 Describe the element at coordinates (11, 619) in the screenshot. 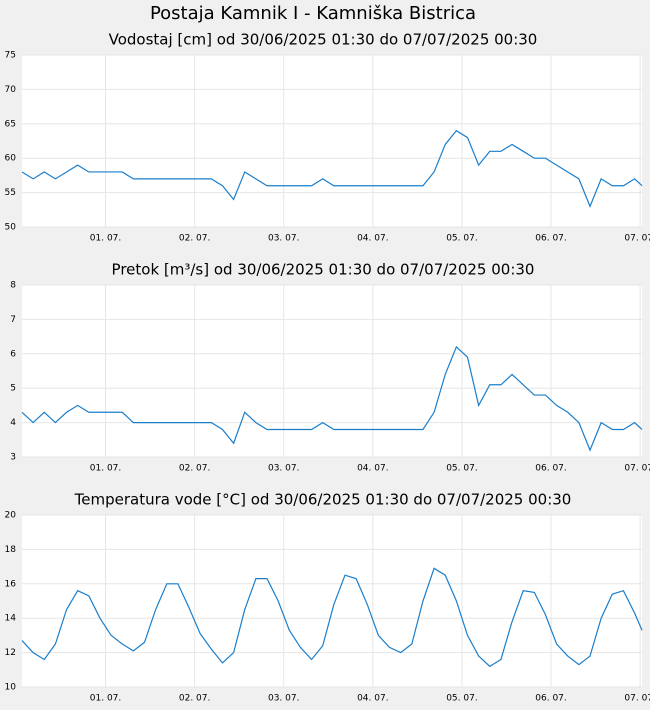

I see `y-tick-label: 14` at that location.